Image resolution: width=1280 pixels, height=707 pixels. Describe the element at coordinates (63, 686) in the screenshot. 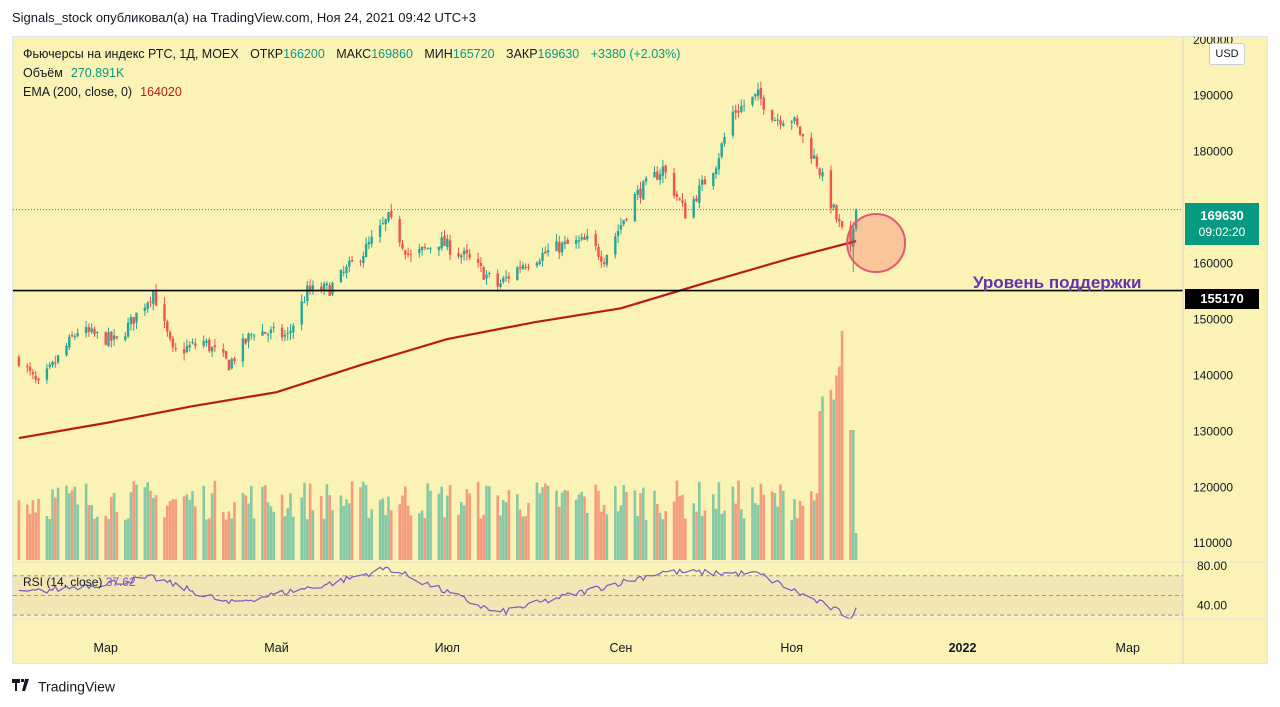

I see `tradingview-footer: TradingView` at that location.